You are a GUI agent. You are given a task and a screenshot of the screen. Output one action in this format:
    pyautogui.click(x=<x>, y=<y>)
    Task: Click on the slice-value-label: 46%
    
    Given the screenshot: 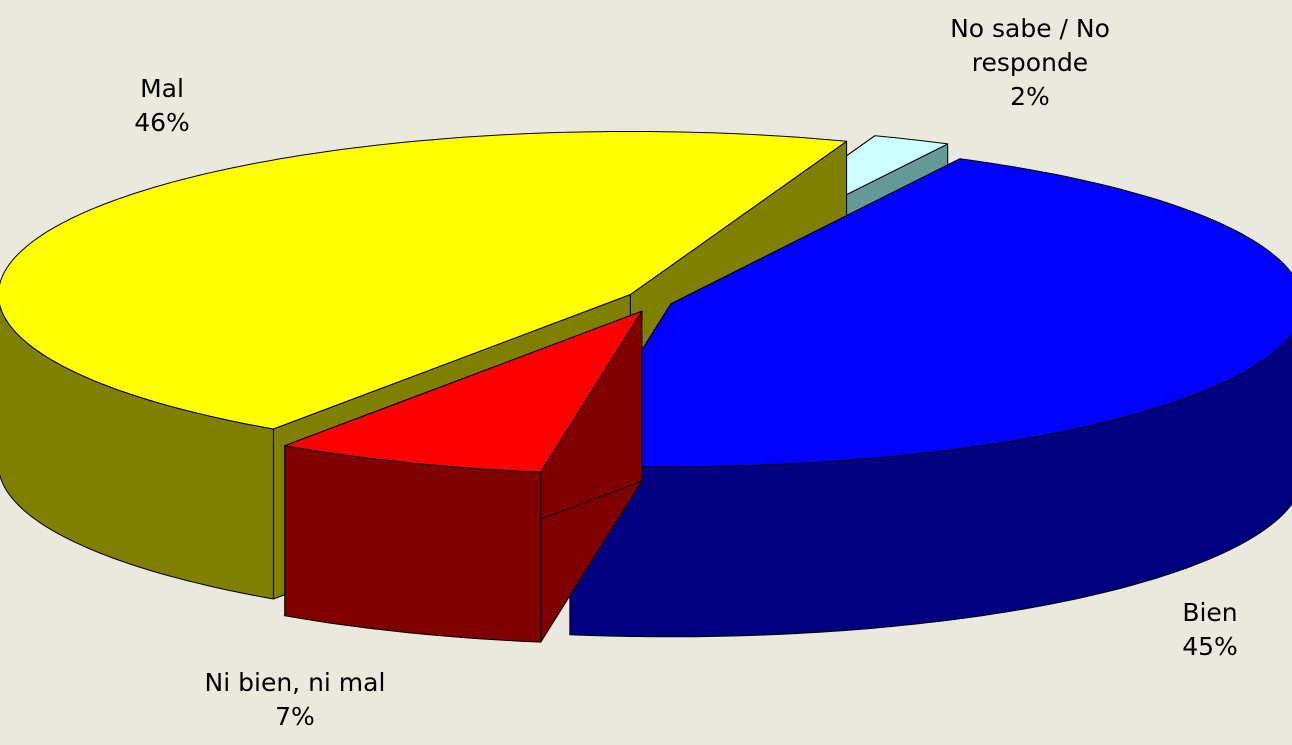 What is the action you would take?
    pyautogui.click(x=162, y=122)
    